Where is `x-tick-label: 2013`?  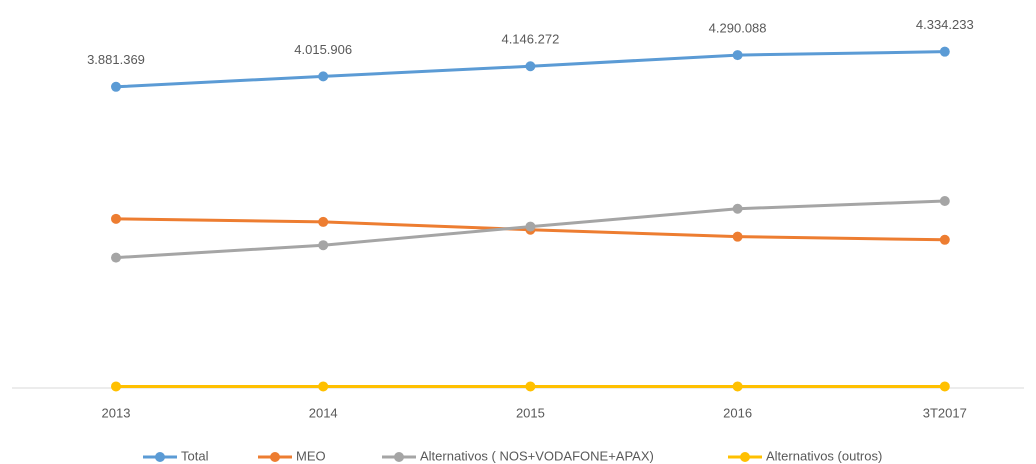 x-tick-label: 2013 is located at coordinates (116, 412).